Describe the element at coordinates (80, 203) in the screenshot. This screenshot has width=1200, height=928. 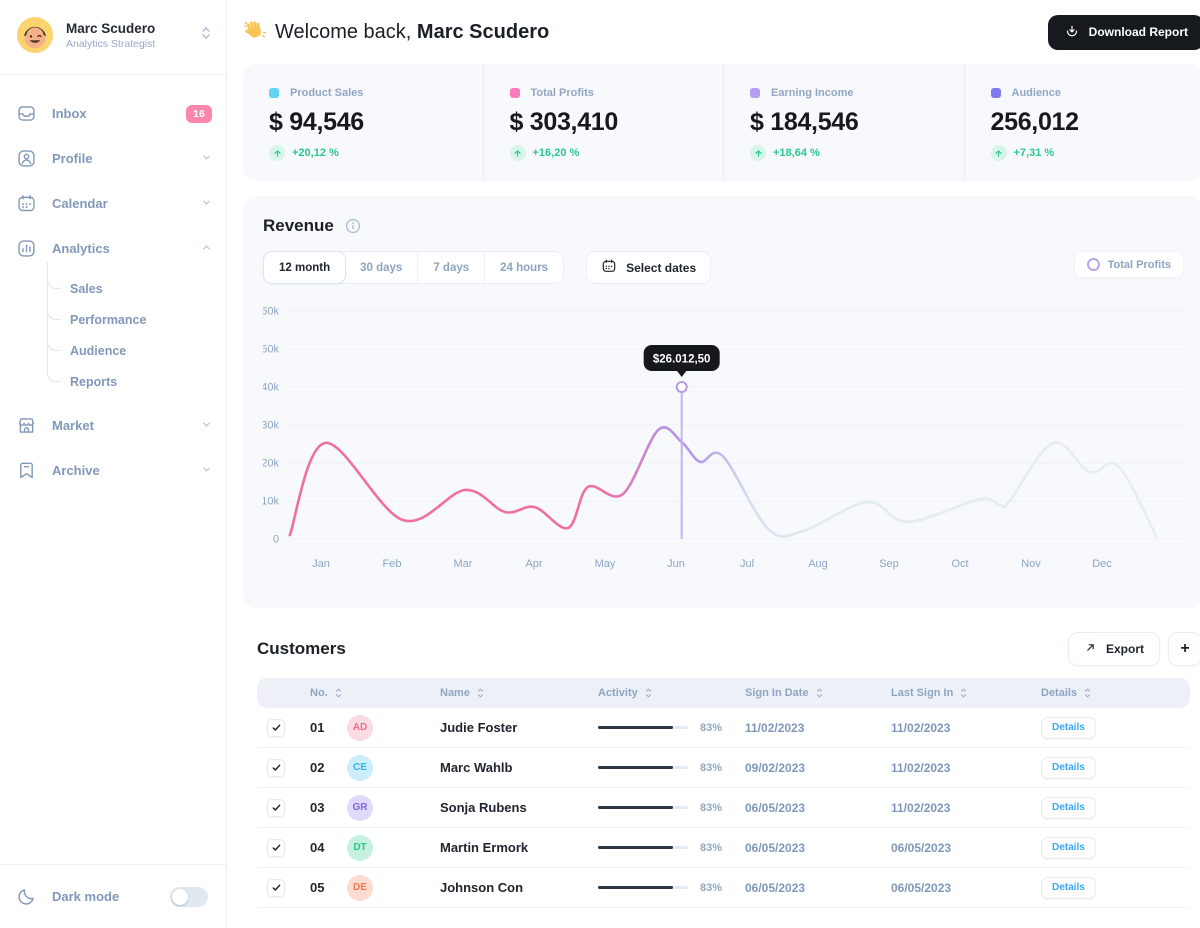
I see `sidebar-item-label: Calendar` at that location.